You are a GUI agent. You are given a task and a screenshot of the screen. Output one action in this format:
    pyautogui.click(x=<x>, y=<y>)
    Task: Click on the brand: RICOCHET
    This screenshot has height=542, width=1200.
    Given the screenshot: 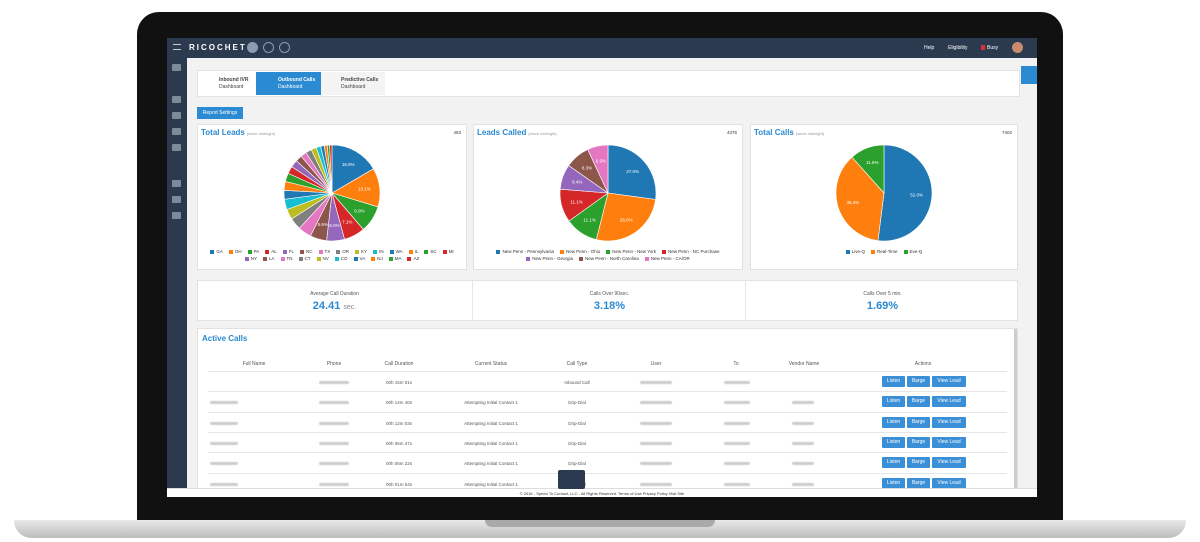 What is the action you would take?
    pyautogui.click(x=218, y=47)
    